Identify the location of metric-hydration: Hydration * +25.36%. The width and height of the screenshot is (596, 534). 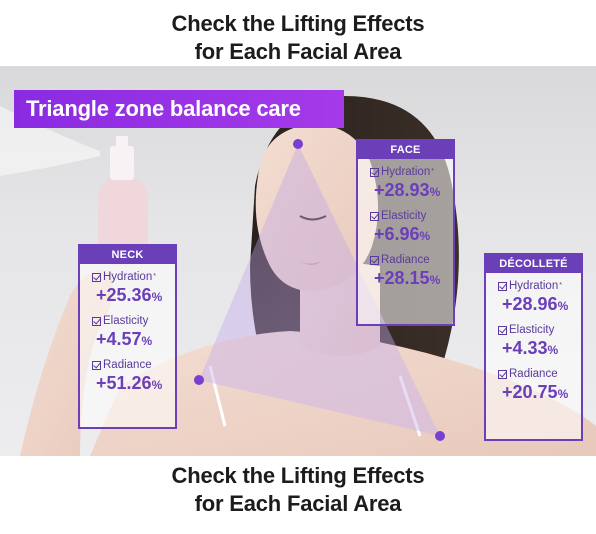
(127, 289).